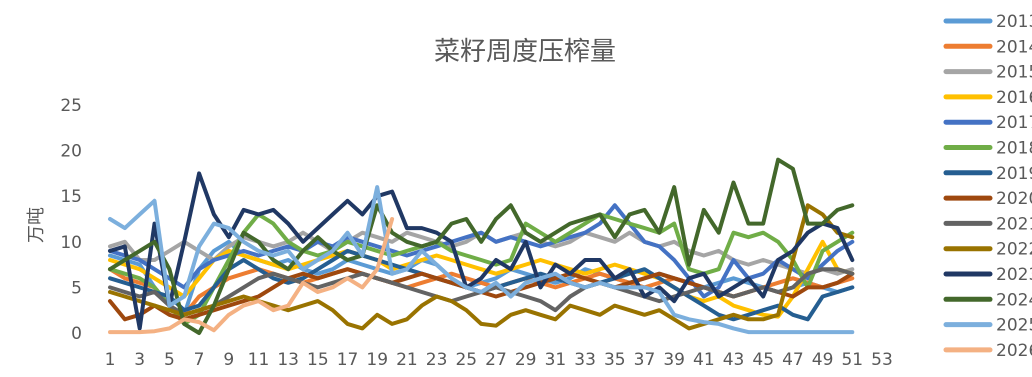 The image size is (1032, 377). Describe the element at coordinates (437, 360) in the screenshot. I see `x-tick-label: 23` at that location.